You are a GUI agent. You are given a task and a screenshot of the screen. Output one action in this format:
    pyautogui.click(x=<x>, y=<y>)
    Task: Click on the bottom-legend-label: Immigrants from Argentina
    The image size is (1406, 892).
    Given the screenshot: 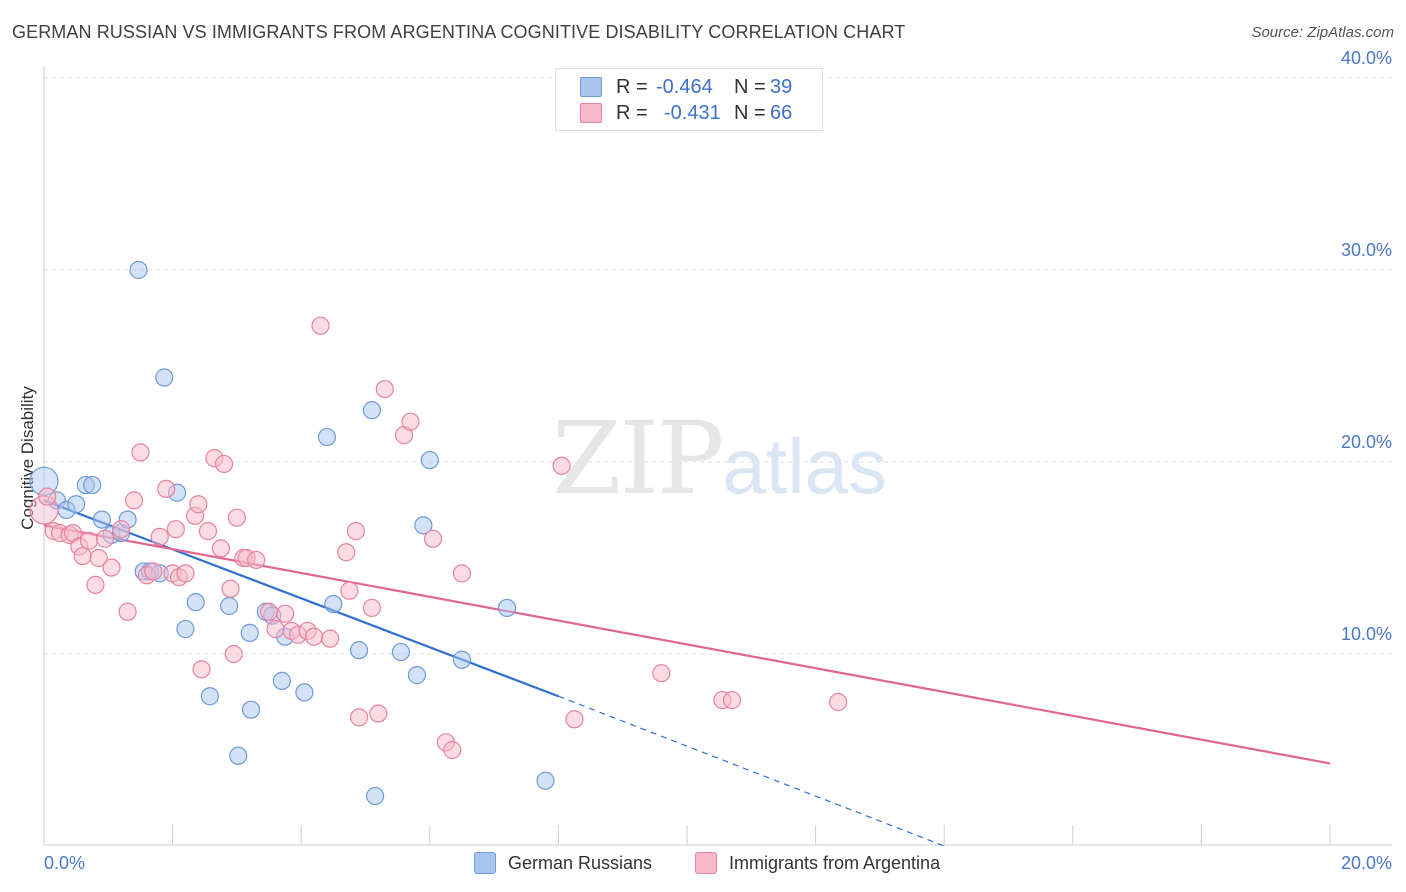 What is the action you would take?
    pyautogui.click(x=835, y=862)
    